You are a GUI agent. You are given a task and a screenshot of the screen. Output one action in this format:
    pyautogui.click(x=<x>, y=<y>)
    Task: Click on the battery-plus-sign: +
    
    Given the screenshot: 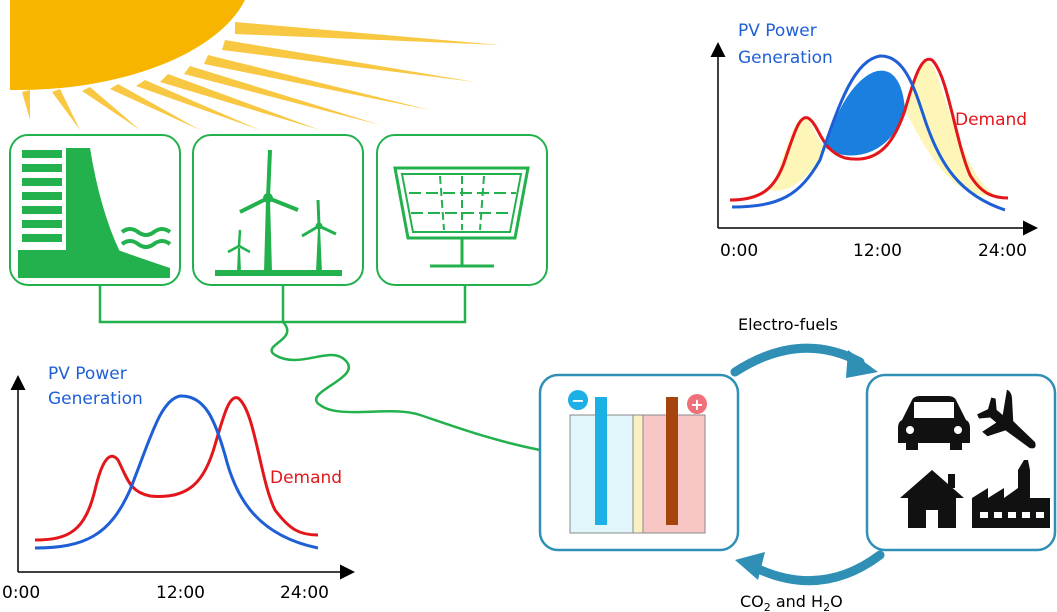 What is the action you would take?
    pyautogui.click(x=696, y=404)
    